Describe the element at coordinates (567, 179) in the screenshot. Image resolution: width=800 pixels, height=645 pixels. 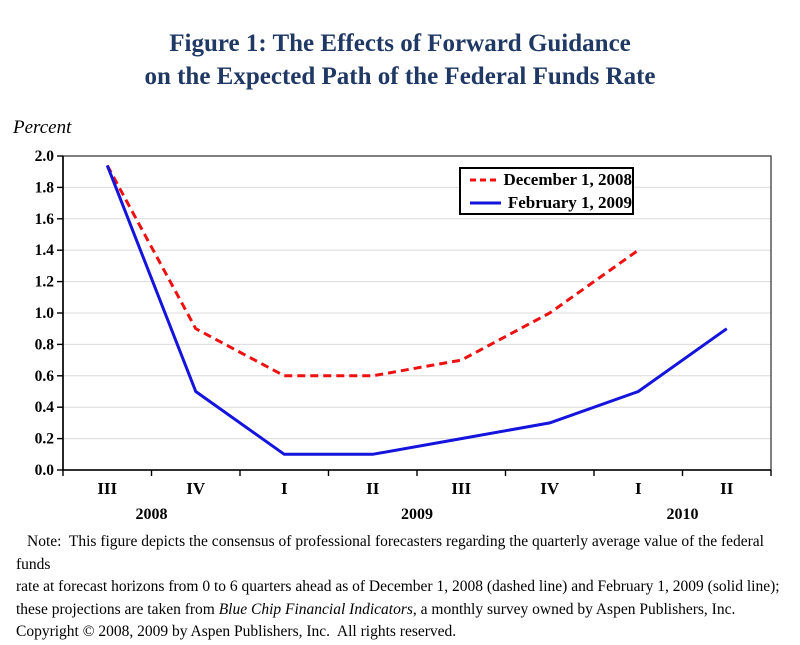
I see `legend-label-dec-2008: December 1, 2008` at that location.